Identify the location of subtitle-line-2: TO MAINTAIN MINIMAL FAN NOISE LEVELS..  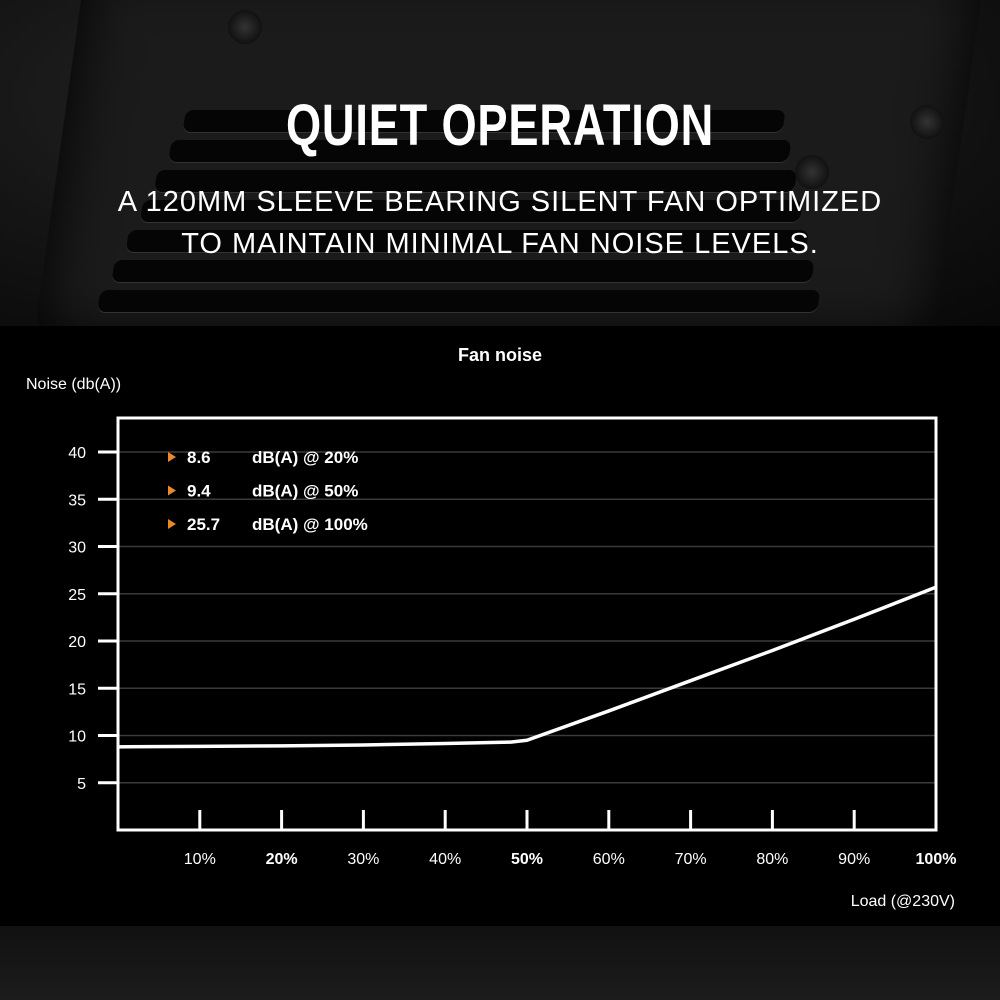
(500, 244).